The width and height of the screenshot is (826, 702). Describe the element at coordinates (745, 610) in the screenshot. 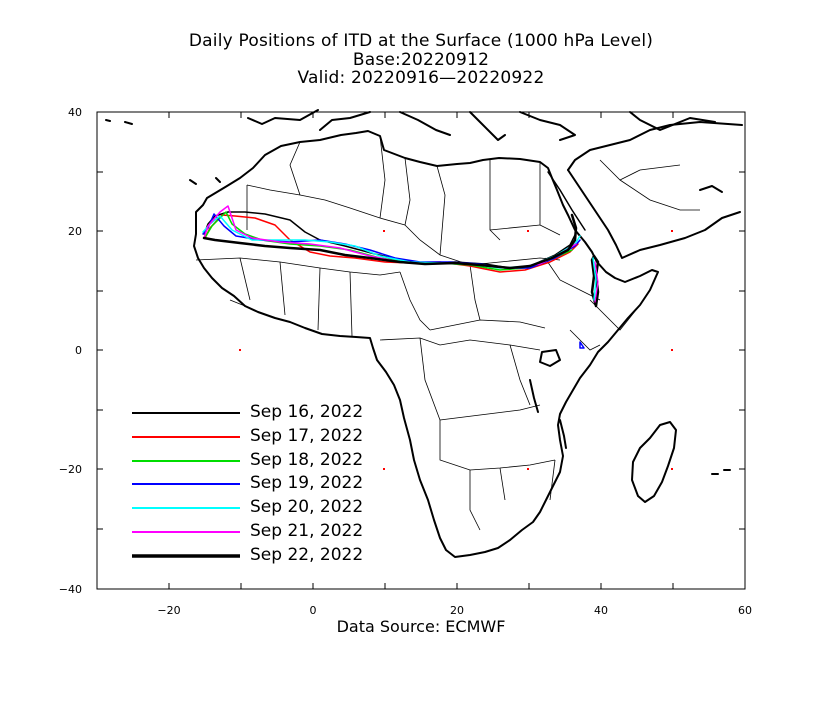

I see `x-tick-label: 60` at that location.